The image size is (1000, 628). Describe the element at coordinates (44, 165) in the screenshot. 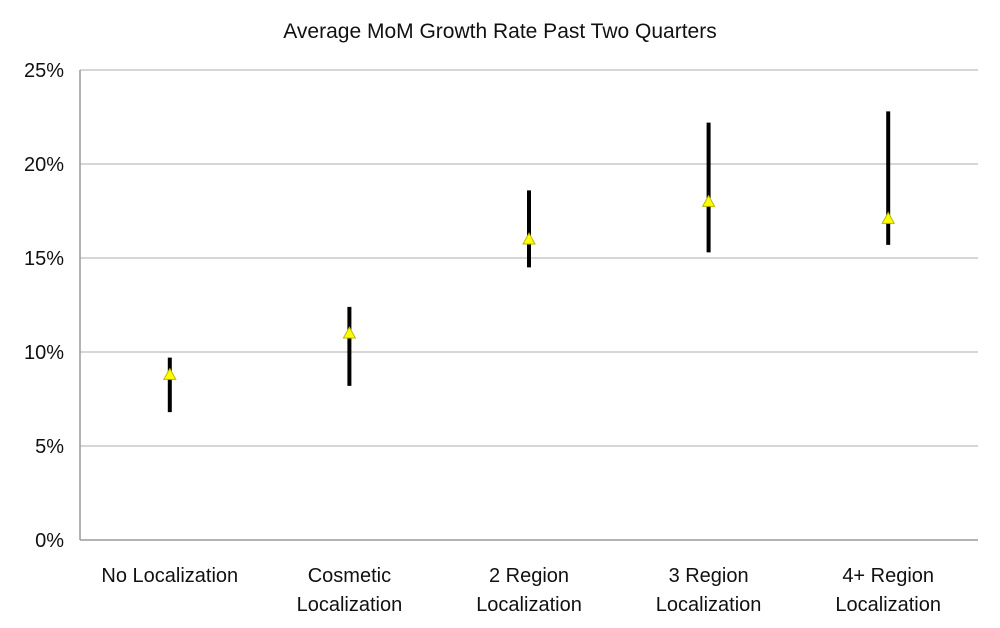

I see `y-tick-label: 20%` at that location.